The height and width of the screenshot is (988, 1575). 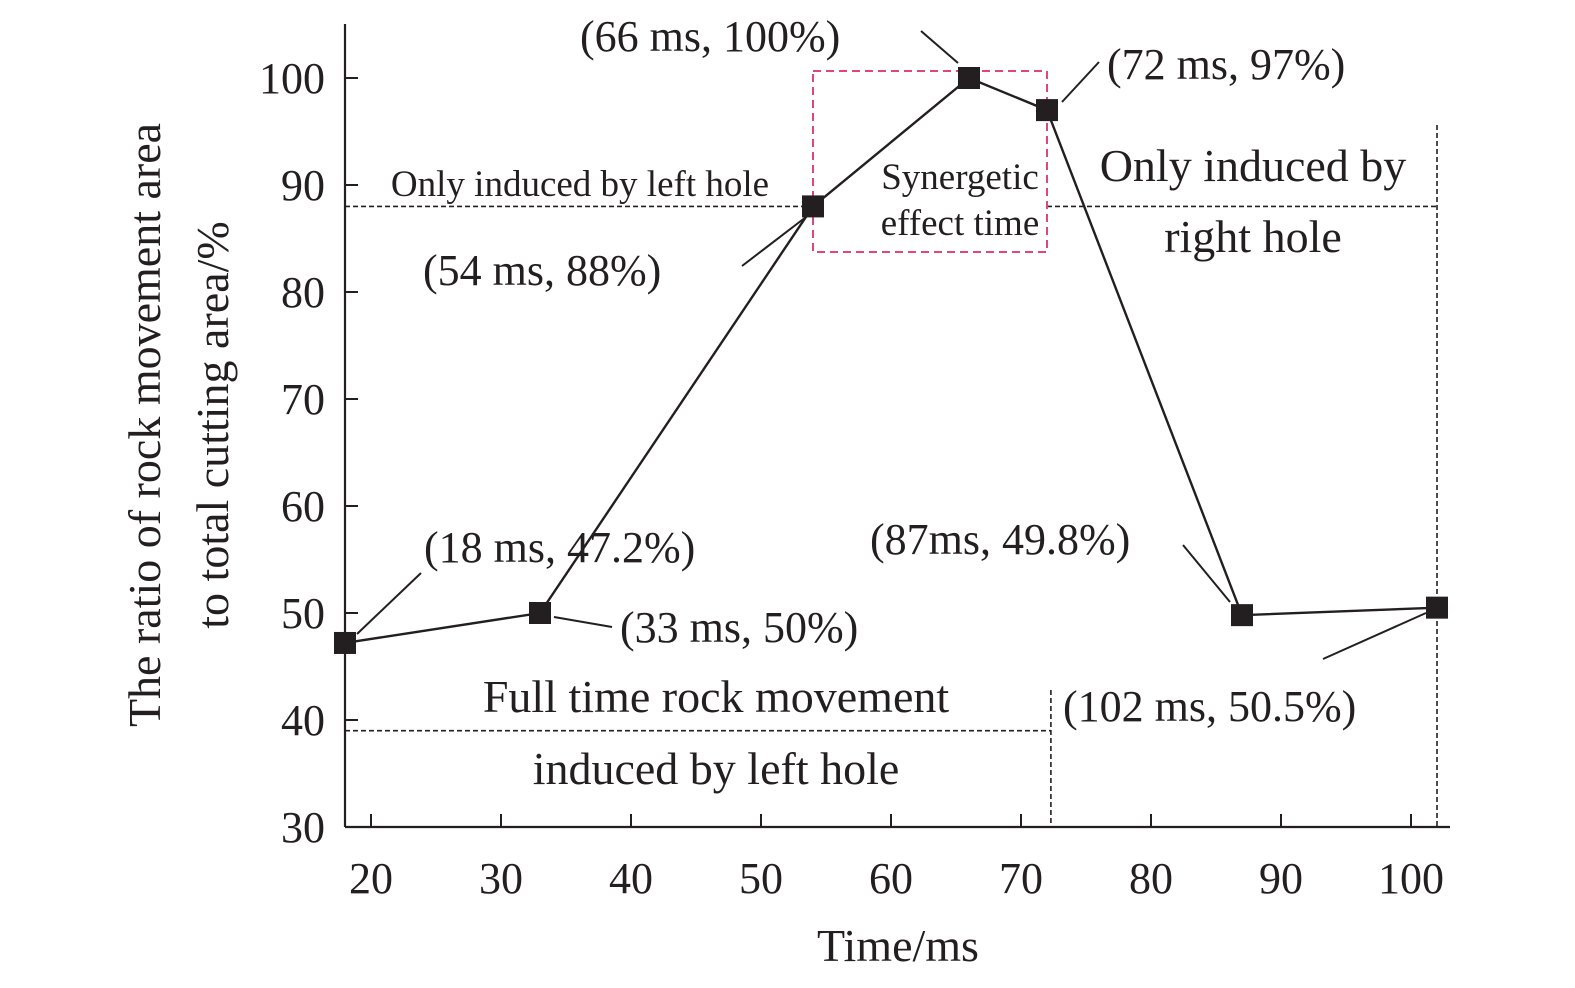 What do you see at coordinates (542, 270) in the screenshot?
I see `point-label: (54 ms, 88%)` at bounding box center [542, 270].